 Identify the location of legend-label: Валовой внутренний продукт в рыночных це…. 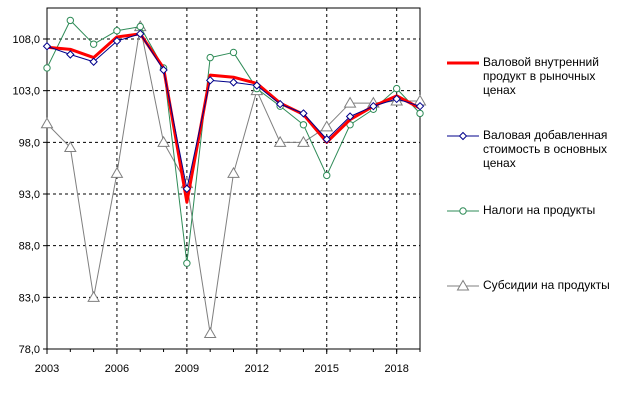
(551, 76).